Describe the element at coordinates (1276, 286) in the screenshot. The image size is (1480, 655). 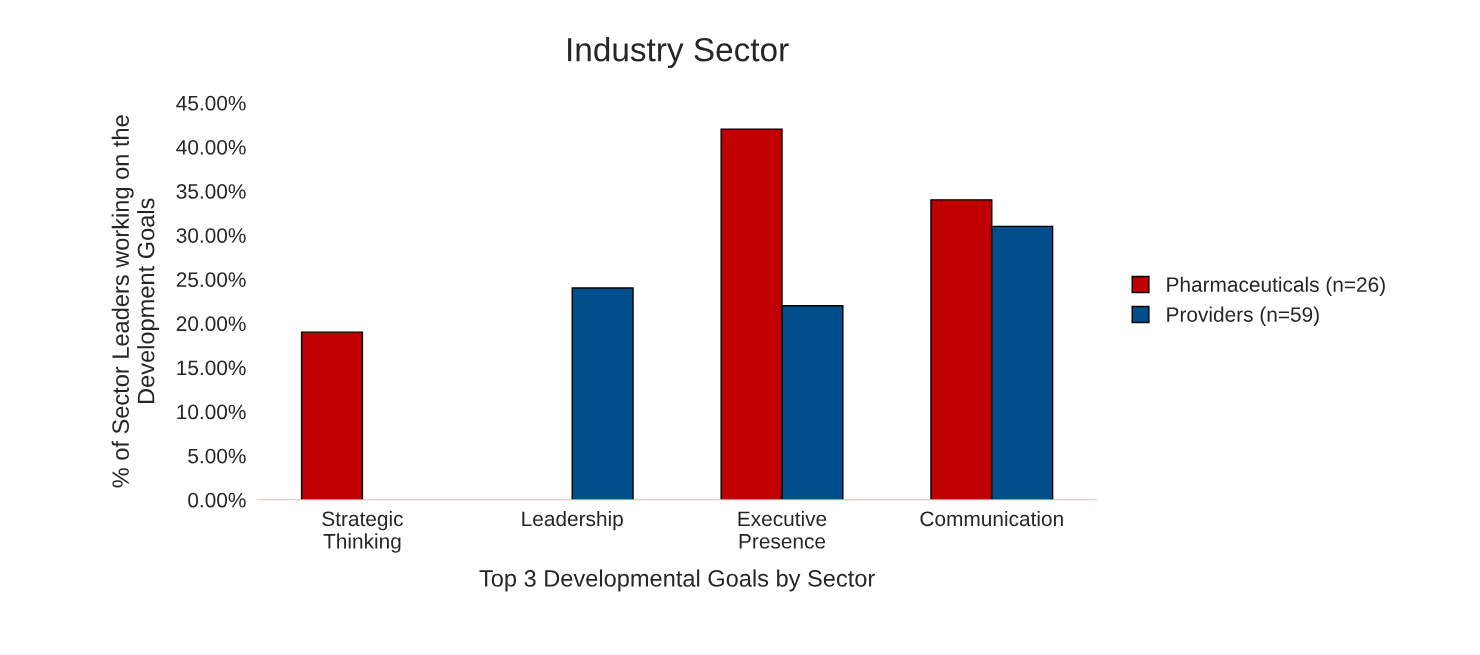
I see `legend-label: Pharmaceuticals (n=26)` at that location.